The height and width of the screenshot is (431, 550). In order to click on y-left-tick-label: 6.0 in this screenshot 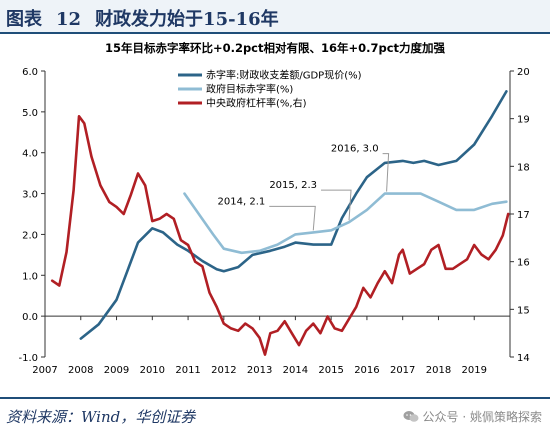, I will do `click(30, 72)`.